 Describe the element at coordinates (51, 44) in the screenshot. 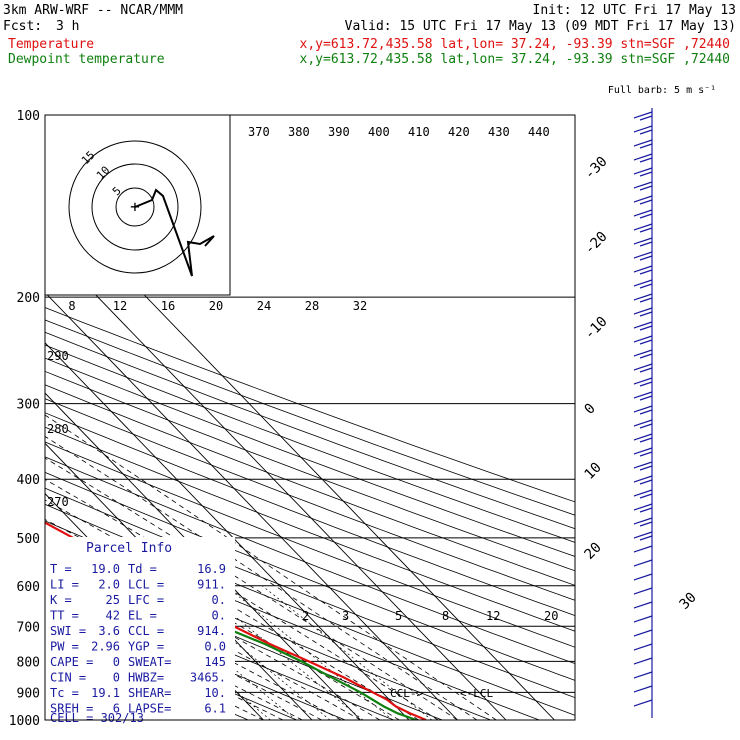

I see `temperature-label: Temperature` at that location.